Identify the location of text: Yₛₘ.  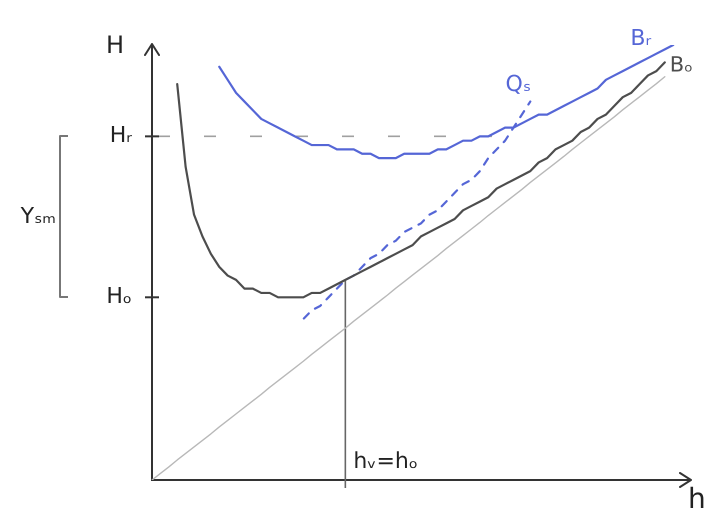
(38, 216).